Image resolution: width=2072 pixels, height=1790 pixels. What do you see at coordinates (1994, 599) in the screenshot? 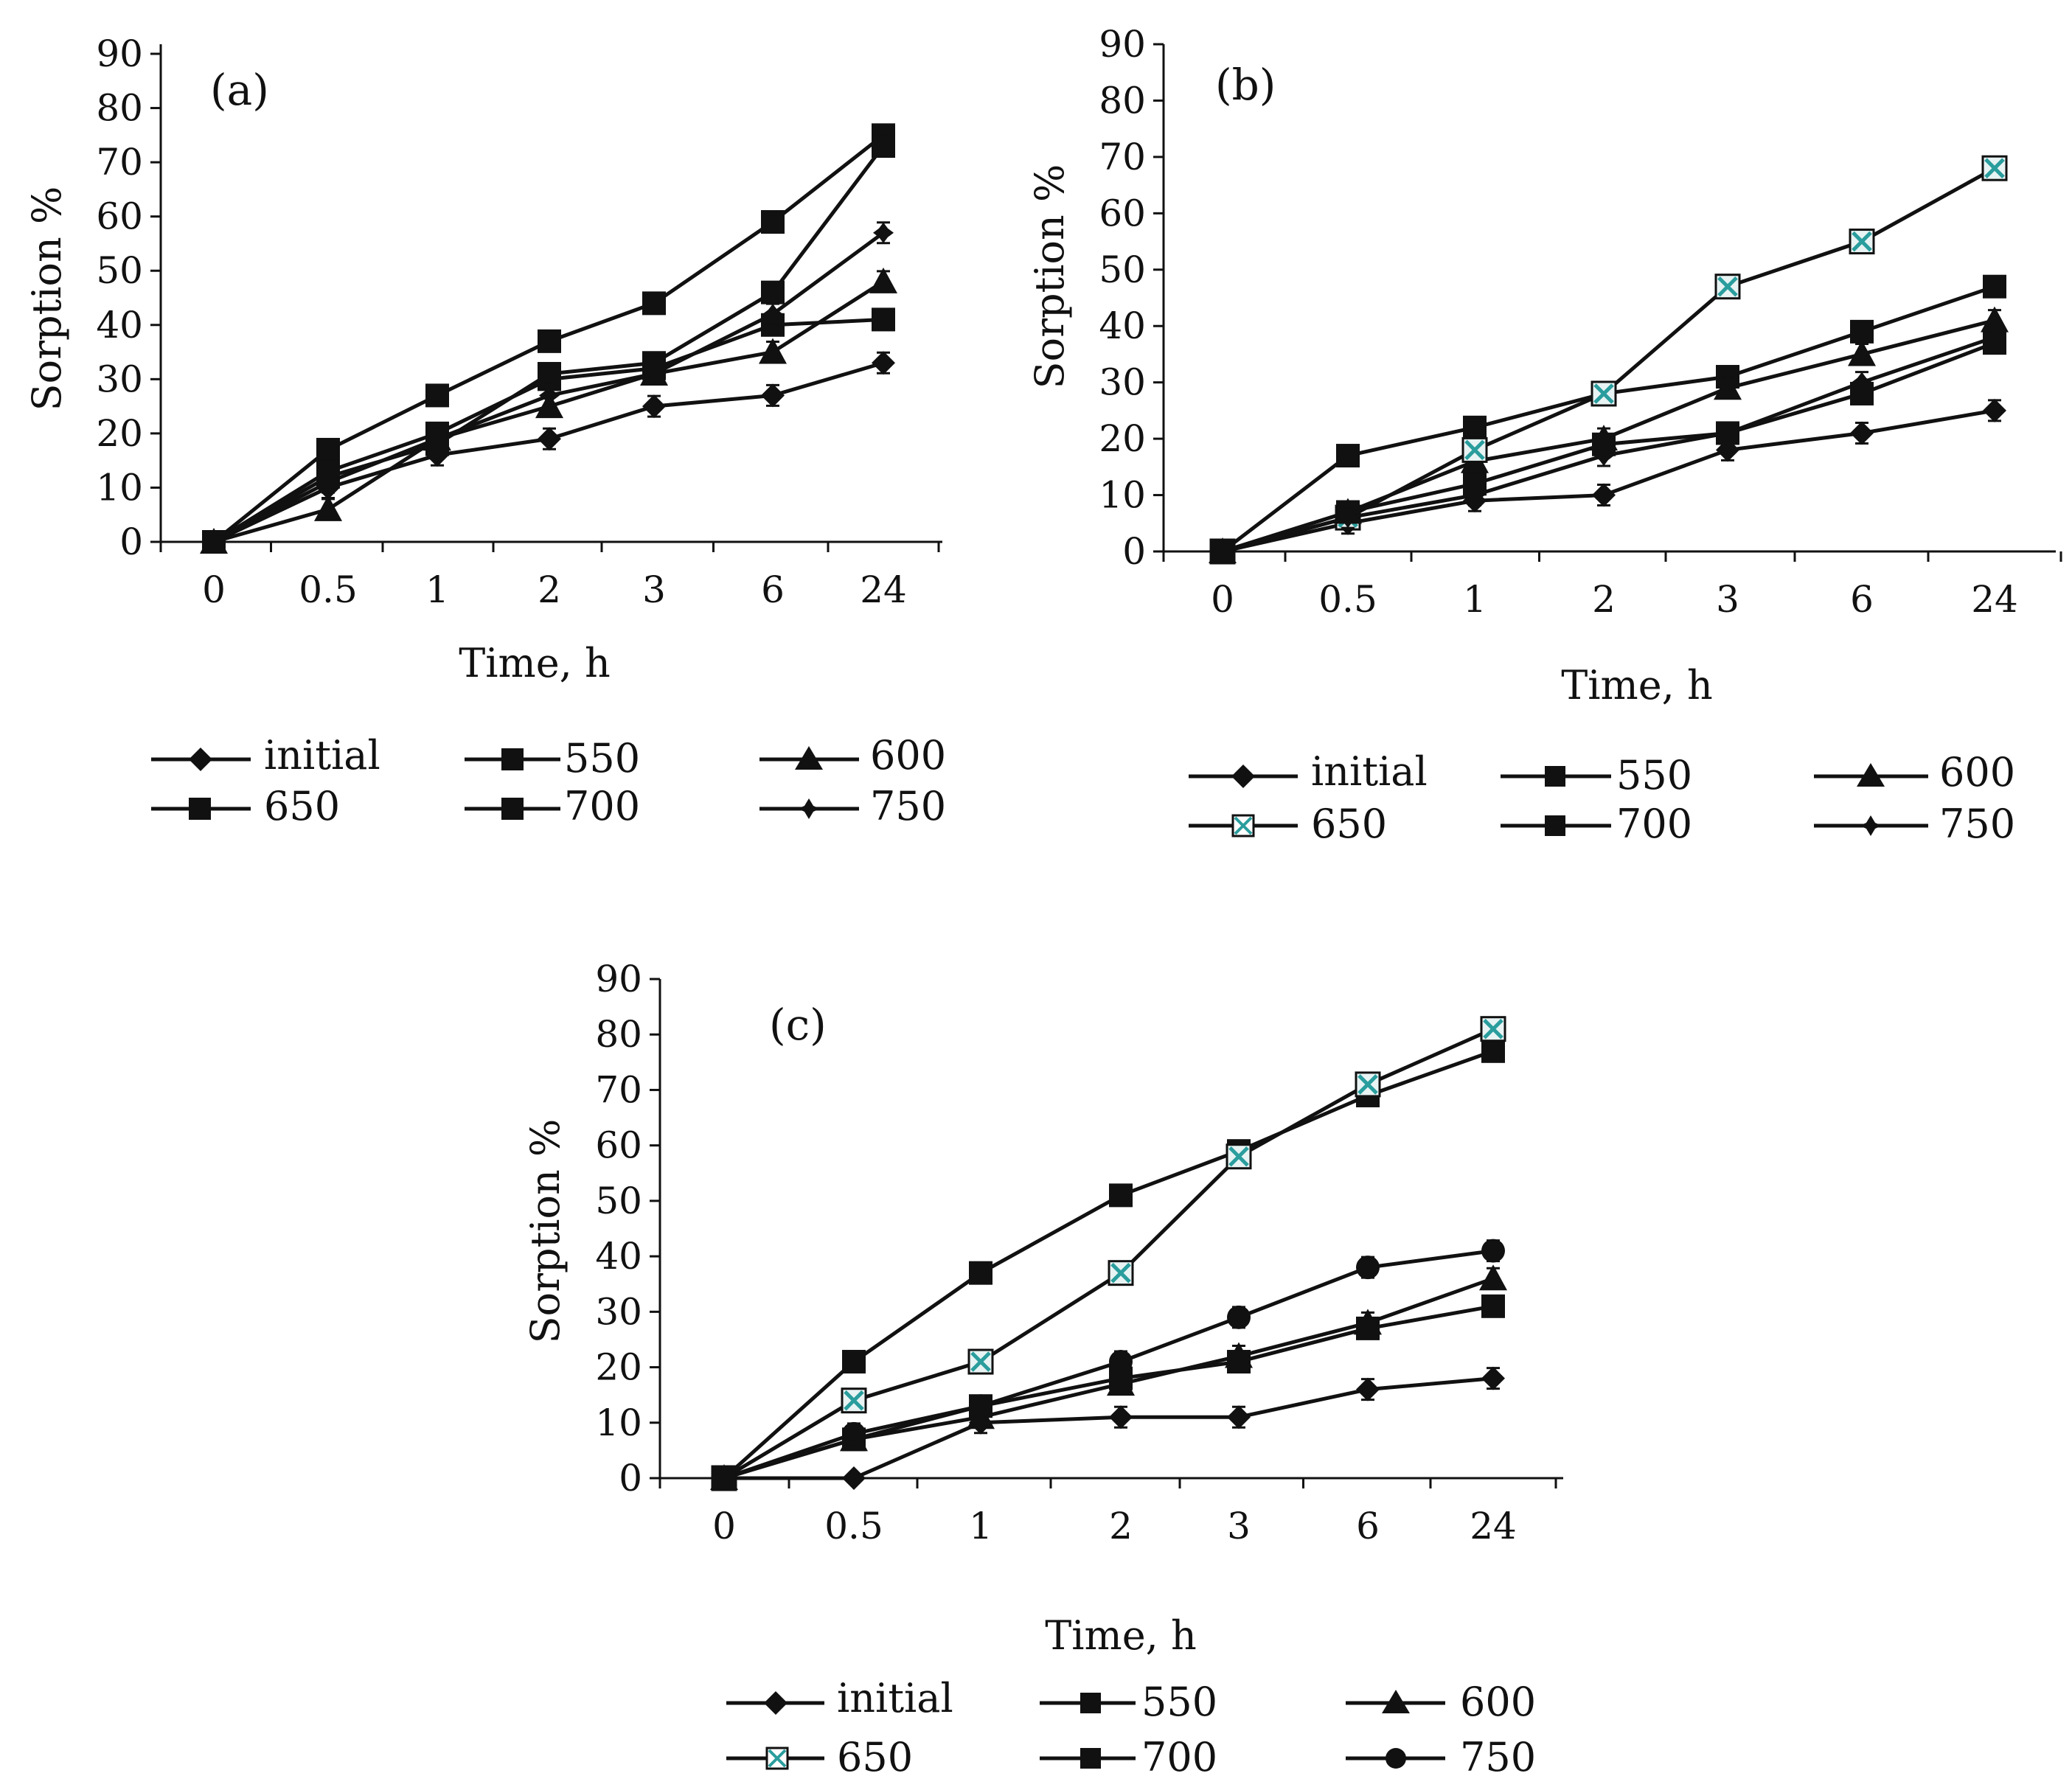
I see `x-tick-label: 24` at bounding box center [1994, 599].